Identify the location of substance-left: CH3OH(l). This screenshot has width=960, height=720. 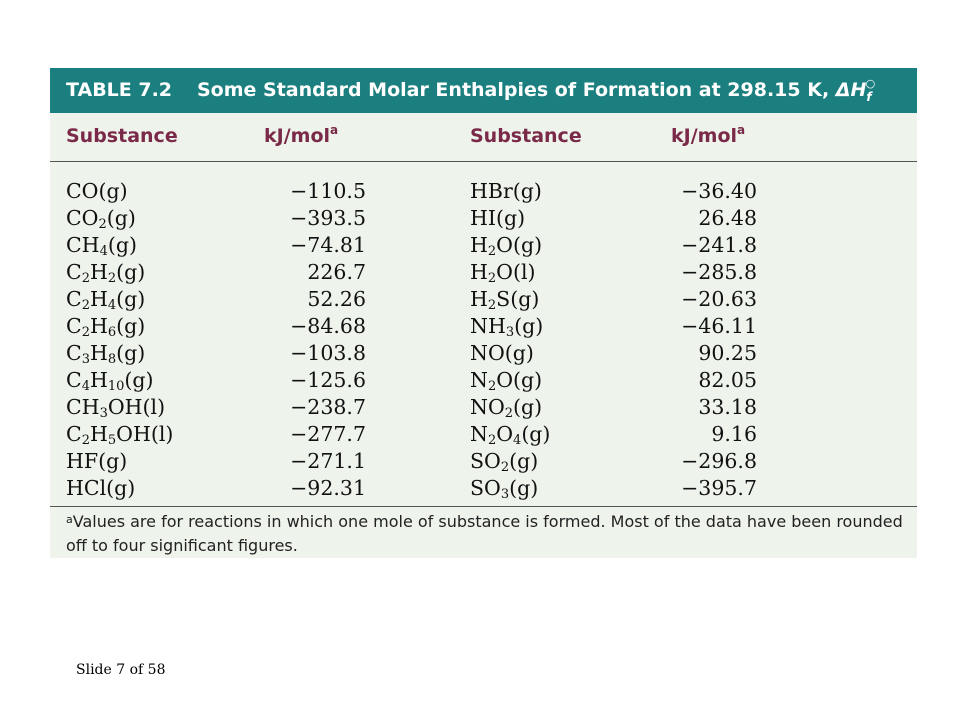
(115, 407).